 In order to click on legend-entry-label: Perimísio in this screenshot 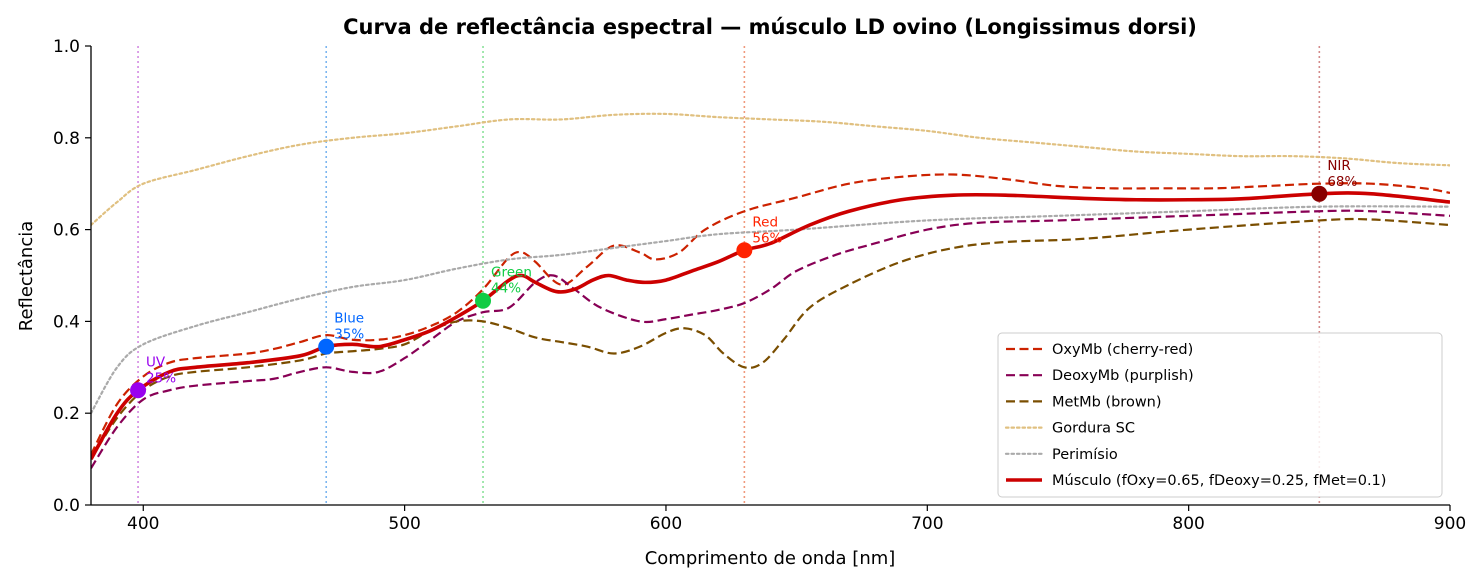, I will do `click(1085, 455)`.